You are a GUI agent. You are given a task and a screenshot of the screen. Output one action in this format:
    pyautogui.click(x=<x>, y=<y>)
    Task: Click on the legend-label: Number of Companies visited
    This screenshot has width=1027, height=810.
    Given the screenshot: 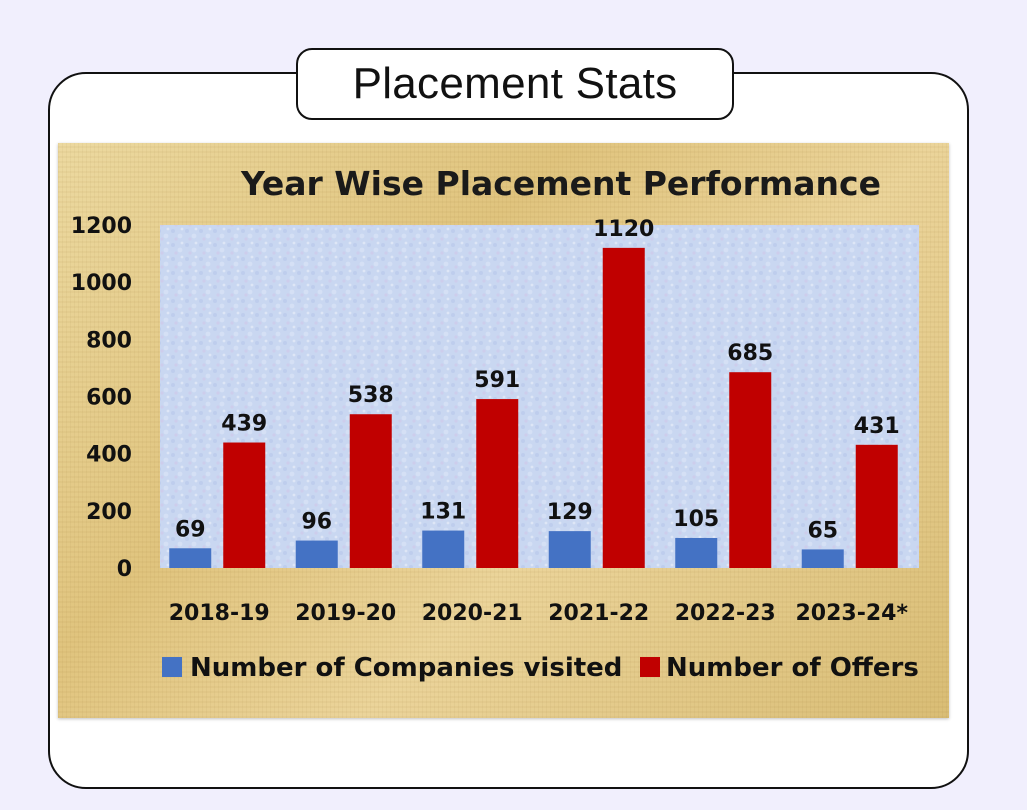 What is the action you would take?
    pyautogui.click(x=406, y=668)
    